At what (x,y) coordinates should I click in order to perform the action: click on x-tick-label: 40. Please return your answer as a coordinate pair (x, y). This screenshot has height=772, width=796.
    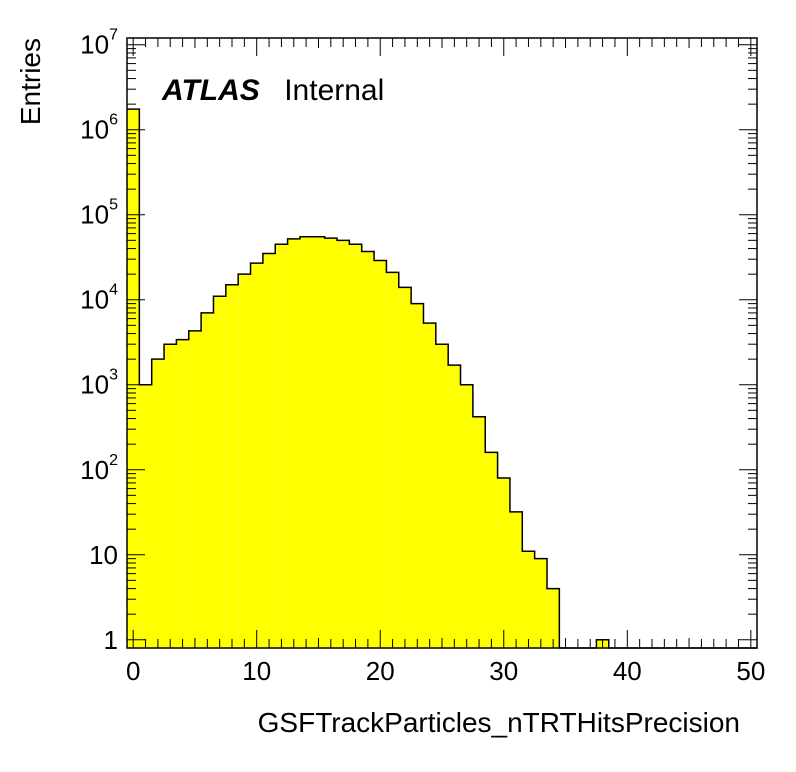
    Looking at the image, I should click on (627, 671).